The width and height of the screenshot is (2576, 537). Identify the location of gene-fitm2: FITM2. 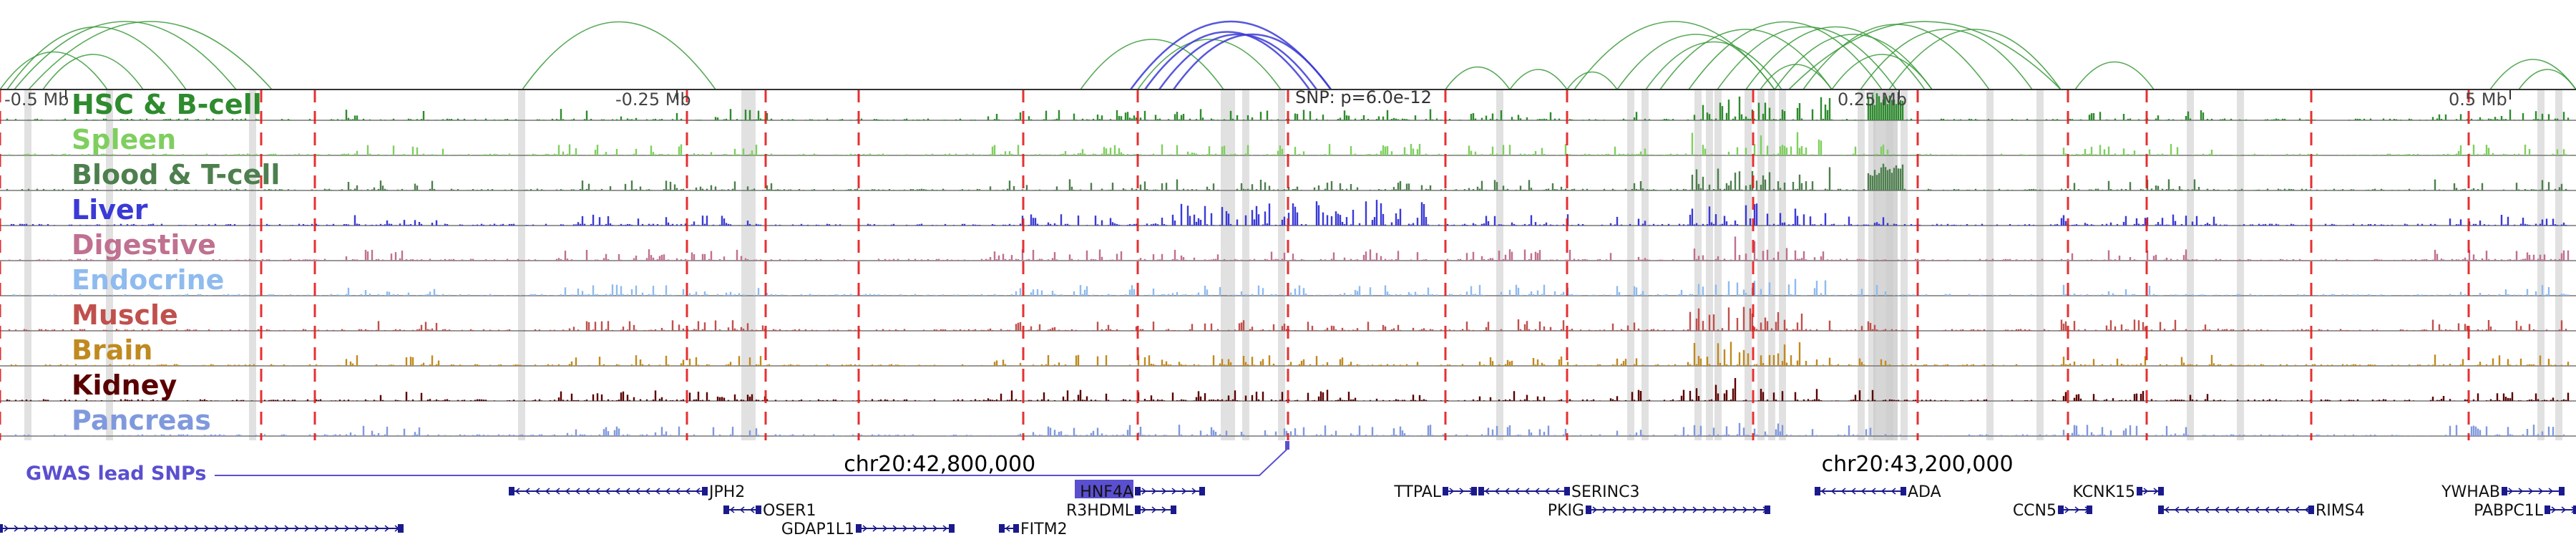
(1033, 529).